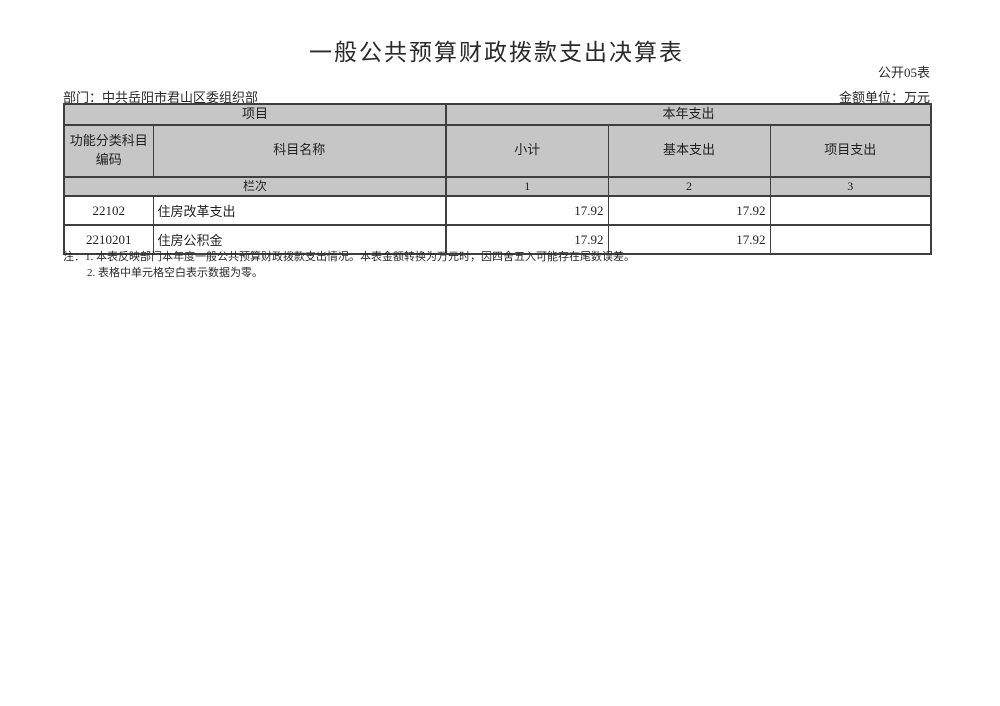 The image size is (1000, 706). I want to click on header-columns-row: 功能分类科目编码 科目名称 小计 基本支出 项目支出, so click(497, 150).